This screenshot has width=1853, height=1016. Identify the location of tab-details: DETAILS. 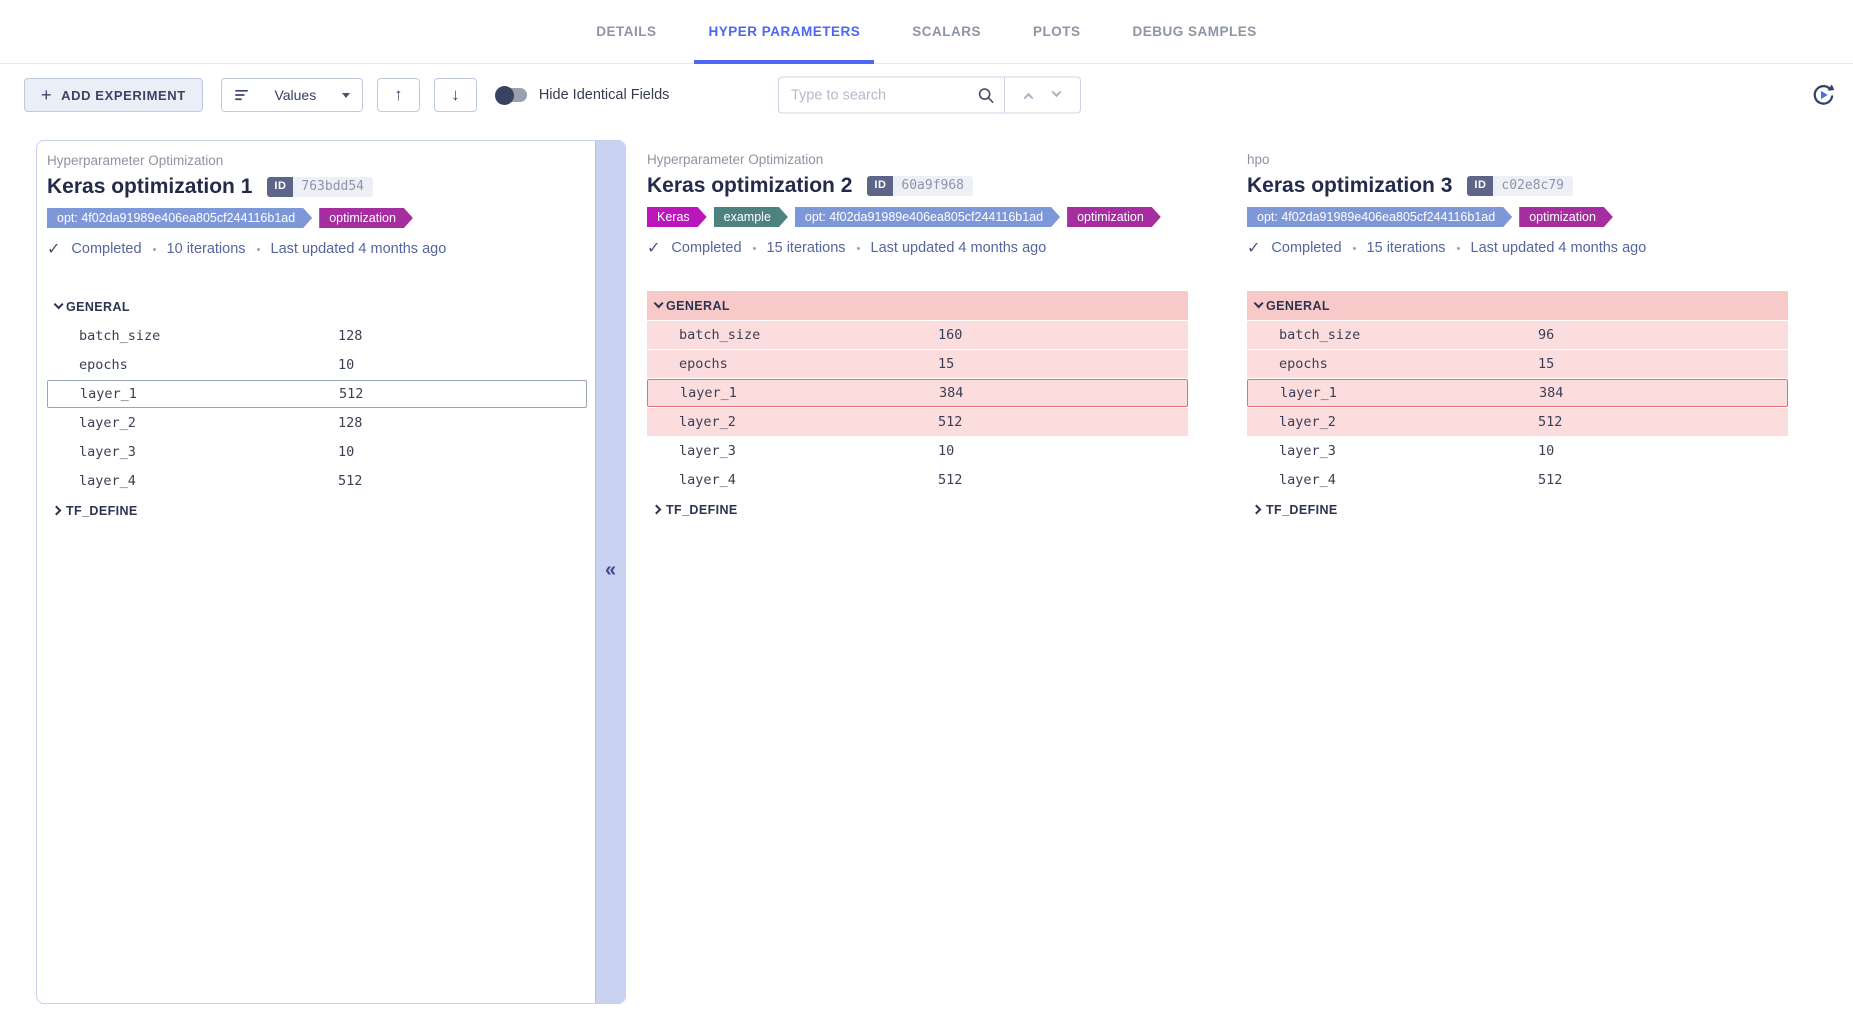
(626, 31).